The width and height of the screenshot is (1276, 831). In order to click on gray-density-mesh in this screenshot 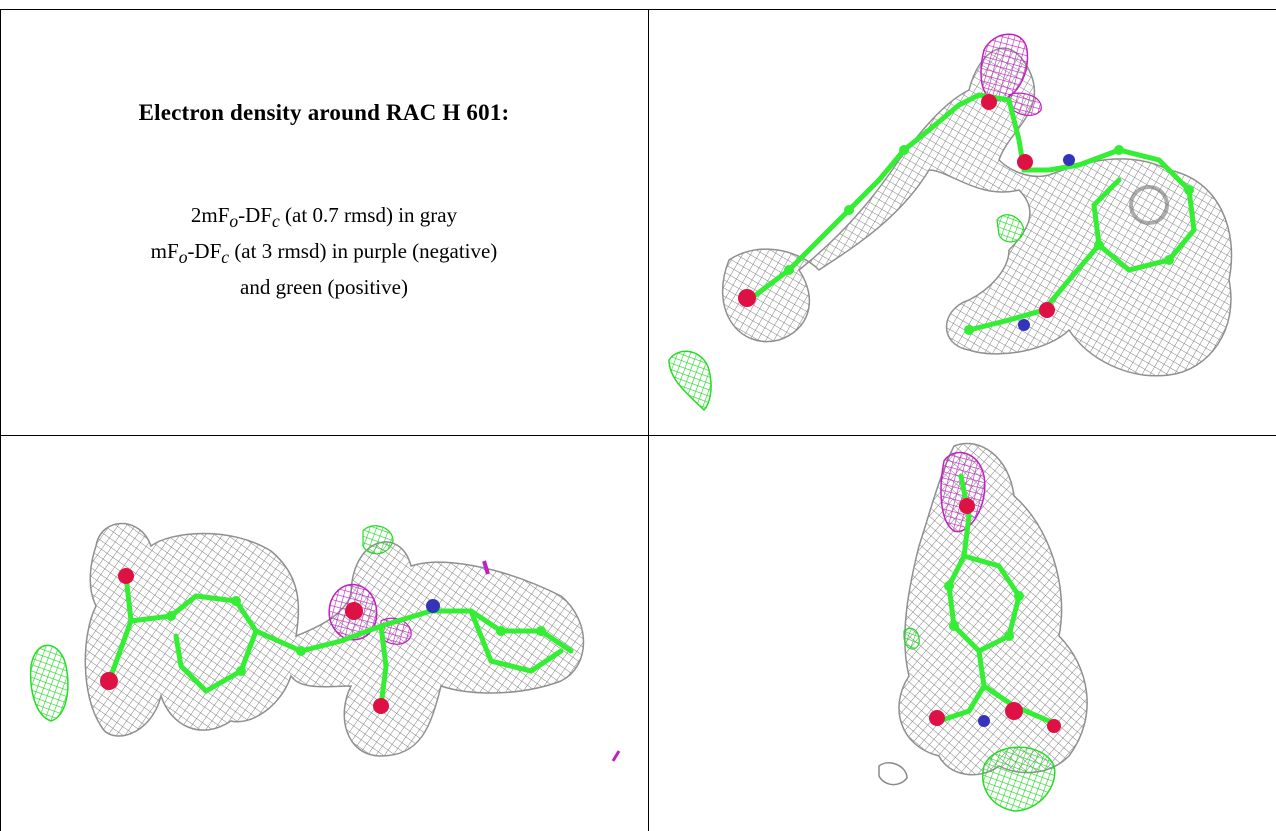, I will do `click(334, 639)`.